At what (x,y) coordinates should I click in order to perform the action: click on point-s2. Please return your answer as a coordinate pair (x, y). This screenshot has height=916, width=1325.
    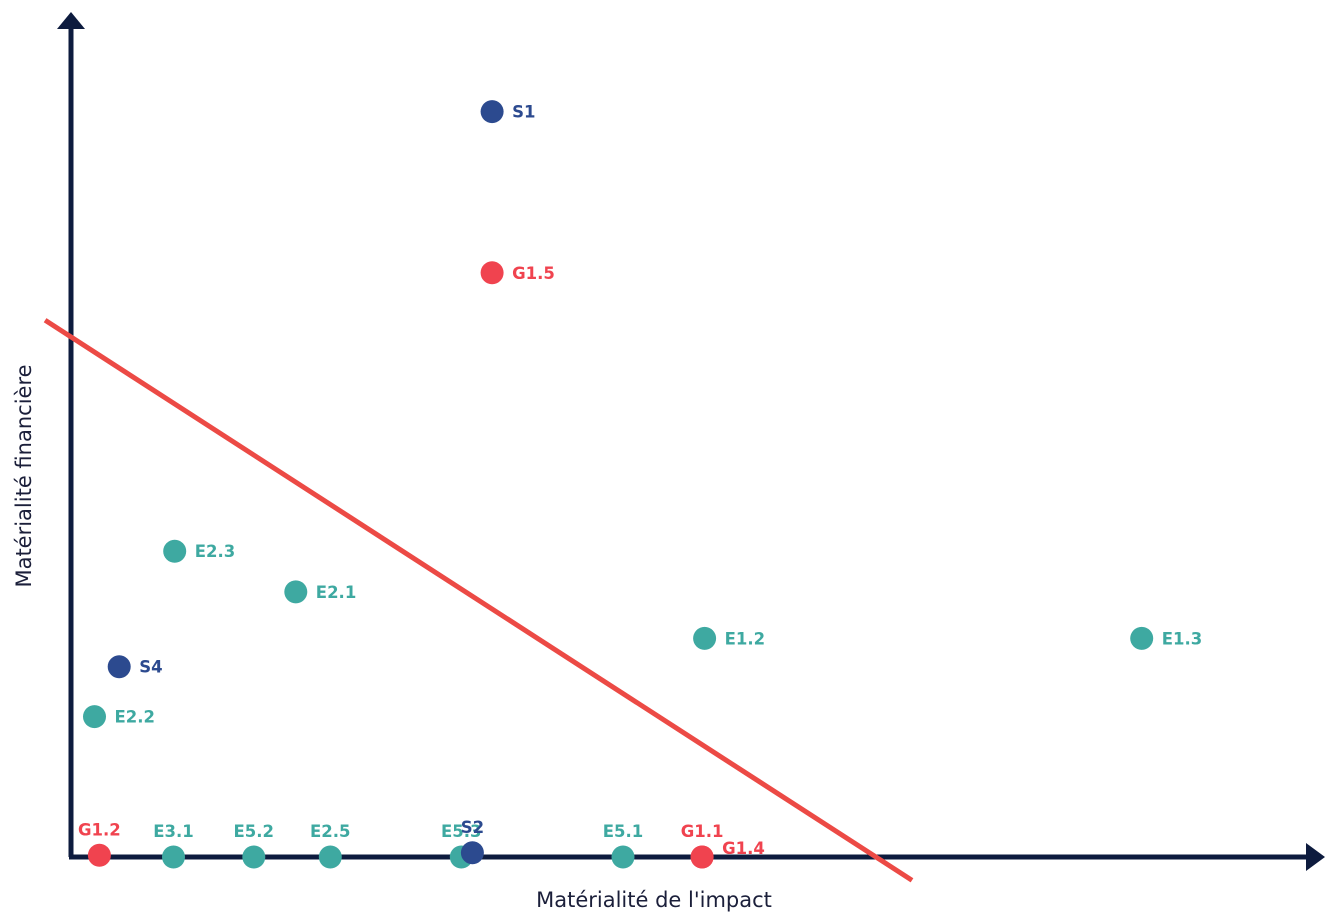
    Looking at the image, I should click on (472, 853).